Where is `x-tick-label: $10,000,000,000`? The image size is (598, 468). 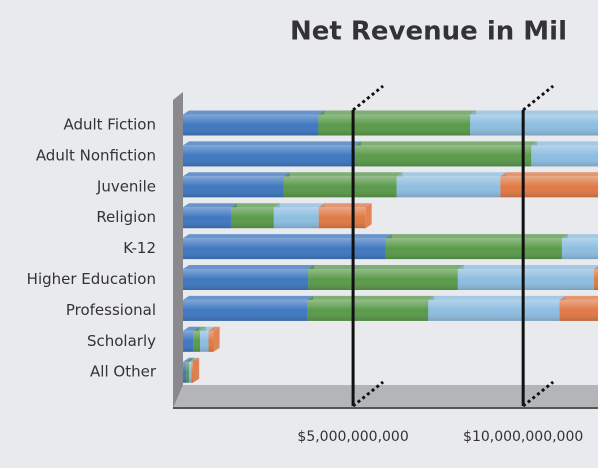 x-tick-label: $10,000,000,000 is located at coordinates (523, 437).